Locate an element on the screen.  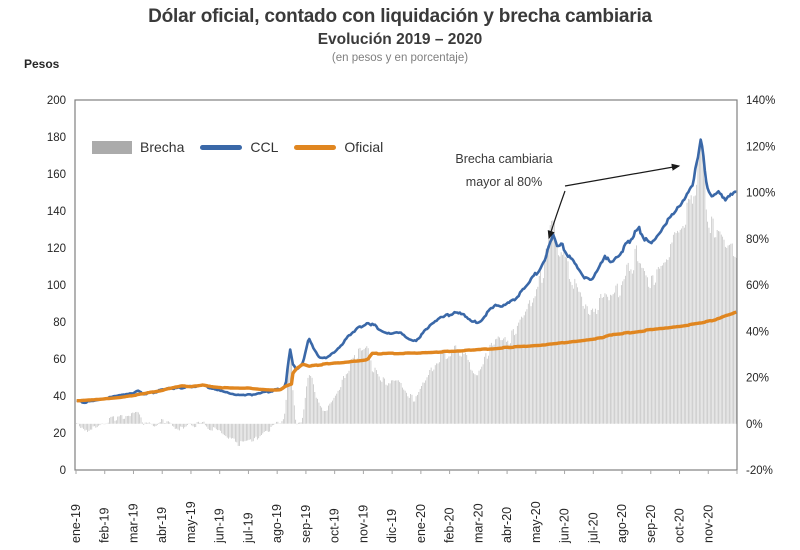
oficial-line-swatch-icon is located at coordinates (315, 147).